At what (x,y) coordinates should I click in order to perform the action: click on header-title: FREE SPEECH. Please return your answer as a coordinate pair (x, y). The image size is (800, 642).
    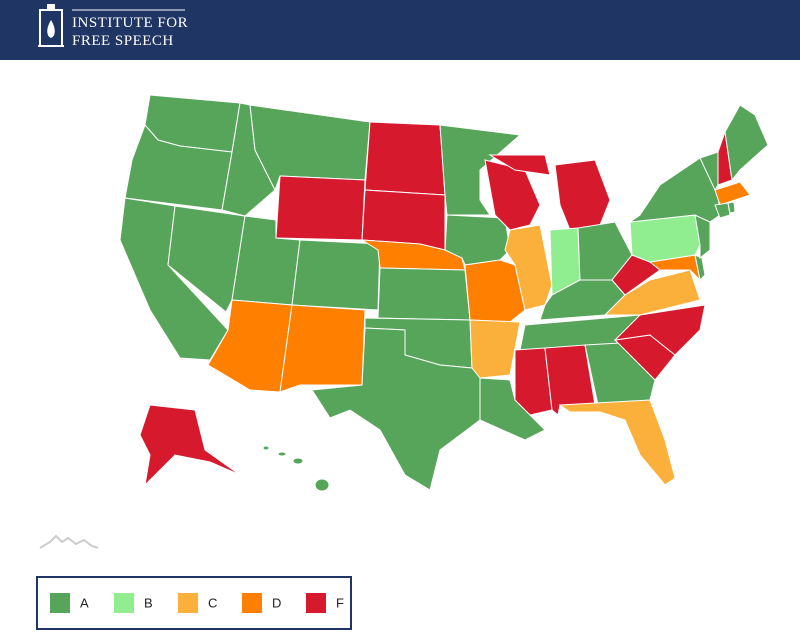
    Looking at the image, I should click on (123, 41).